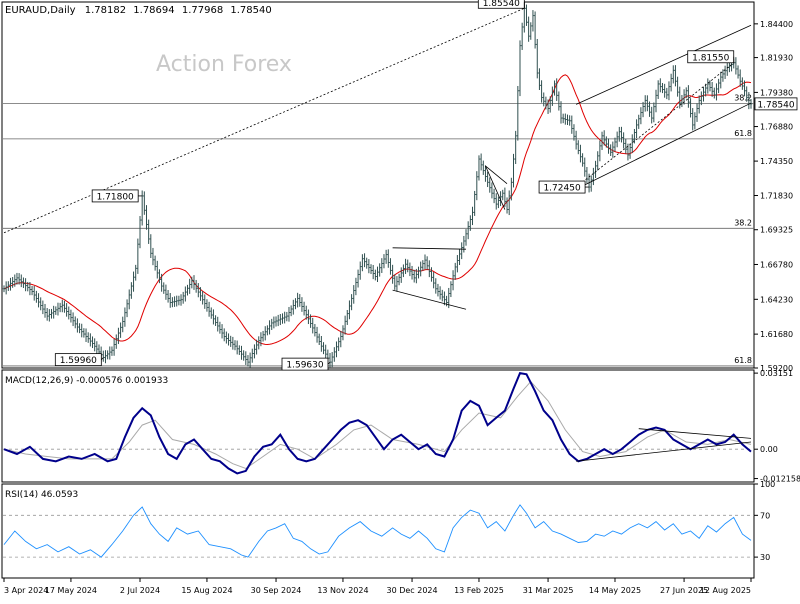 This screenshot has width=800, height=604. I want to click on macd-label: MACD(12,26,9) -0.000576 0.001933, so click(86, 381).